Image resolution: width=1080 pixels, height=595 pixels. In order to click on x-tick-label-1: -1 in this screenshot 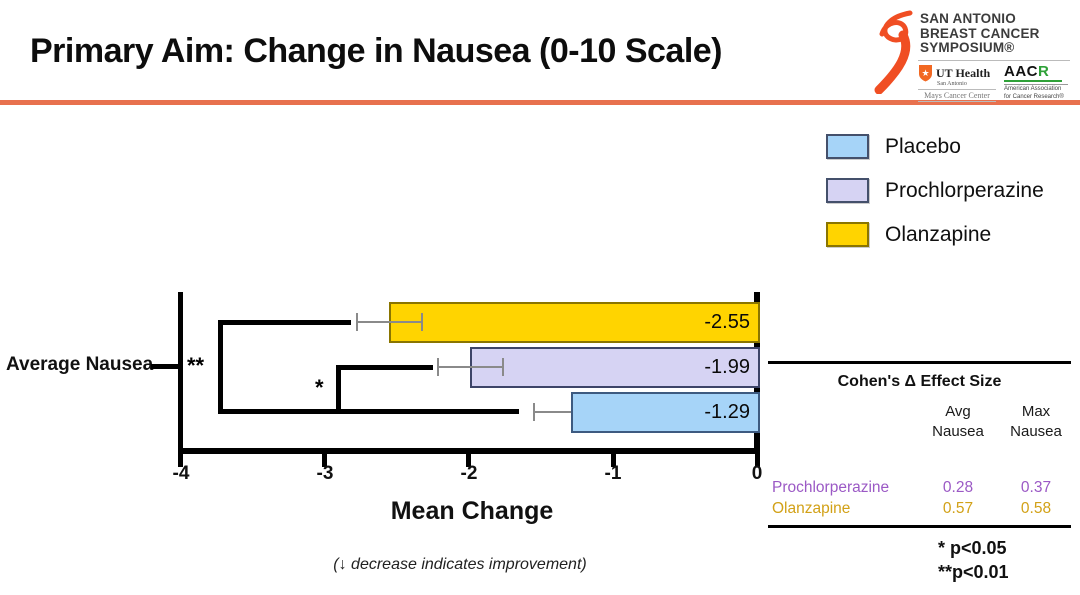, I will do `click(613, 473)`.